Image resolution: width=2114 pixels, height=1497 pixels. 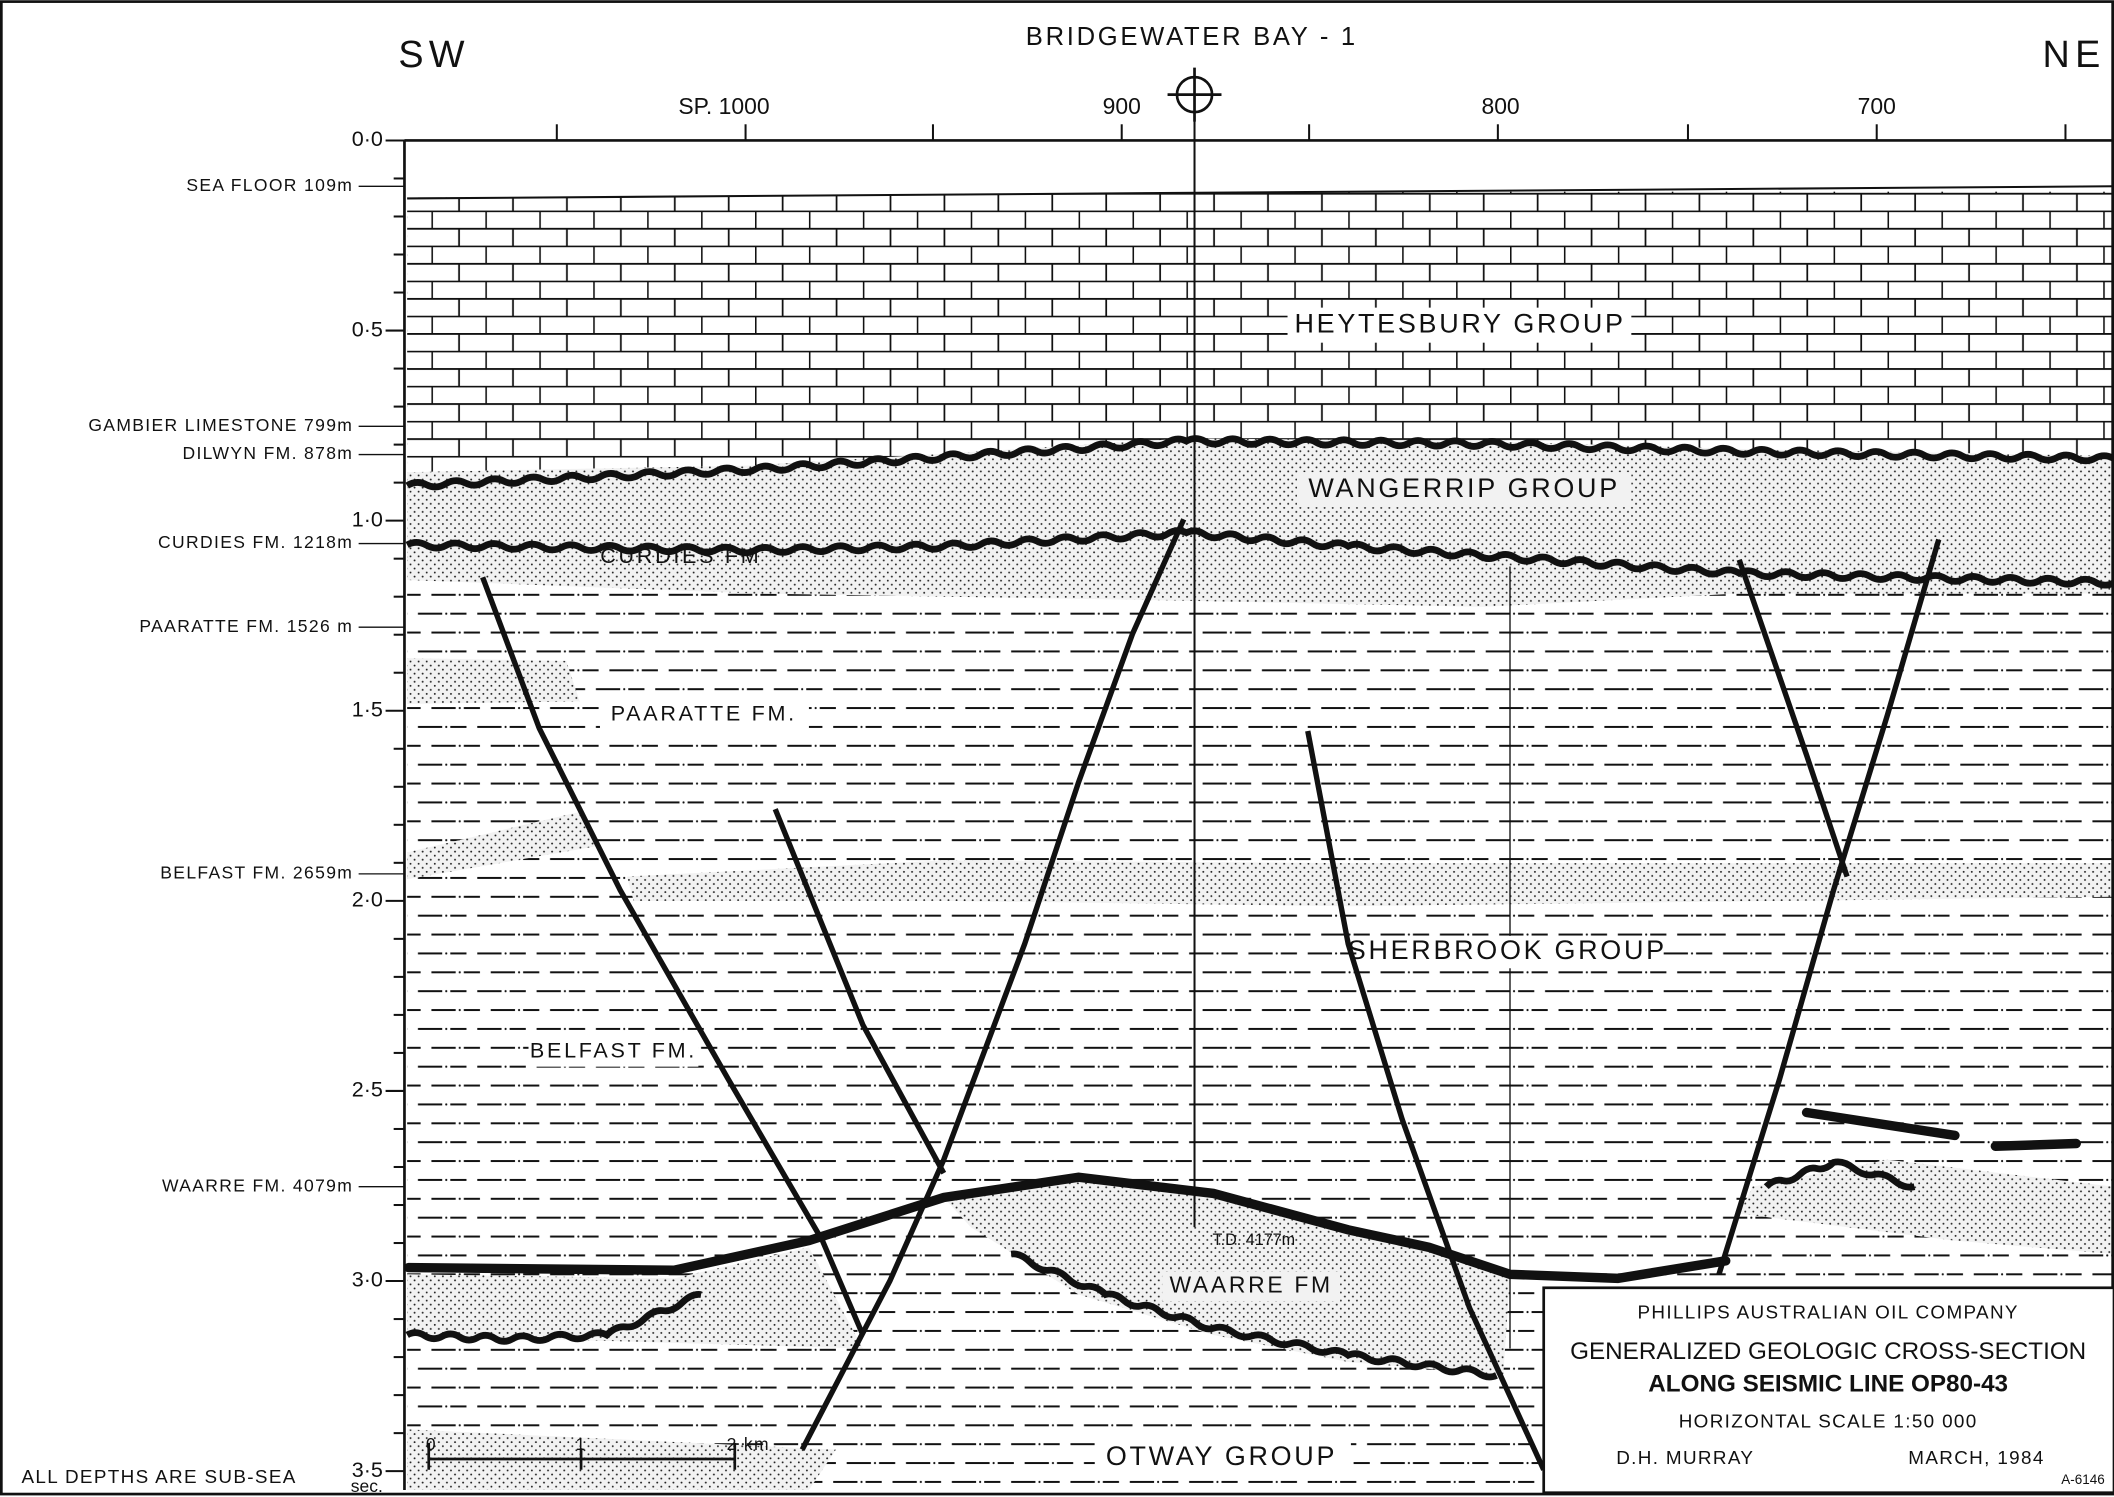 I want to click on scale-label: 0, so click(x=431, y=1444).